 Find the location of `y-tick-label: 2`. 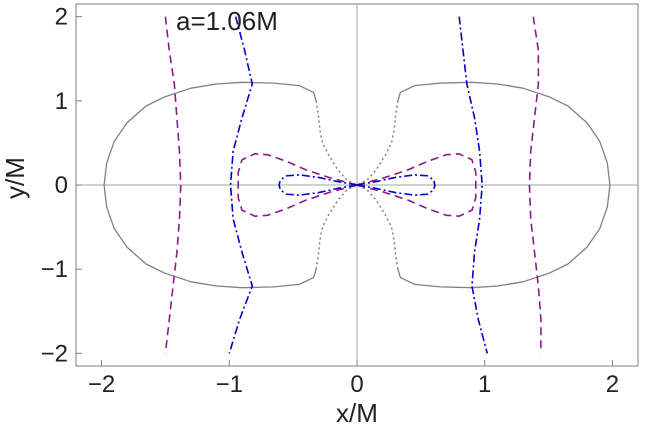

y-tick-label: 2 is located at coordinates (61, 17).